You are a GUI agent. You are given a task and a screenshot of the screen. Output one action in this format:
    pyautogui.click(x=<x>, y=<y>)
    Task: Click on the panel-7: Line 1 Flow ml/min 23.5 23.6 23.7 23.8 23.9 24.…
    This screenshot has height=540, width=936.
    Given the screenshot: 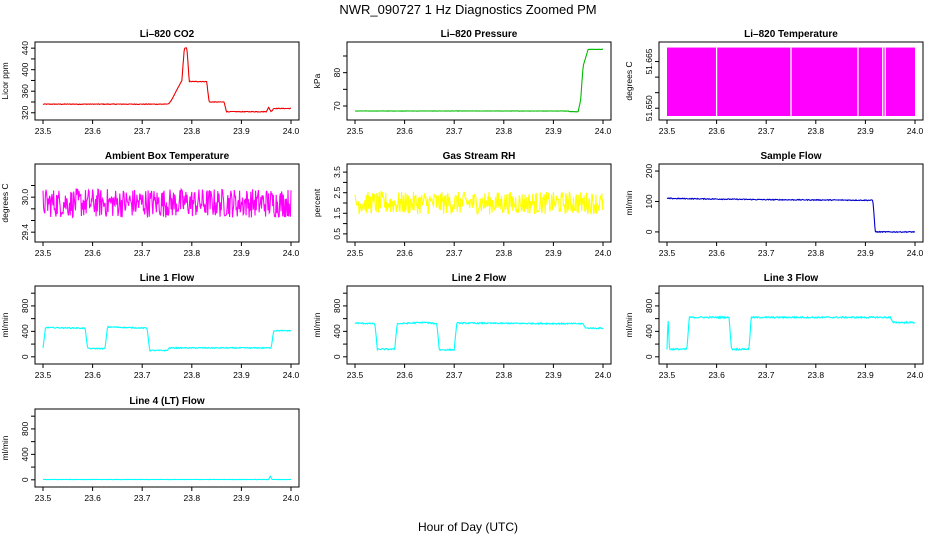 What is the action you would take?
    pyautogui.click(x=150, y=326)
    